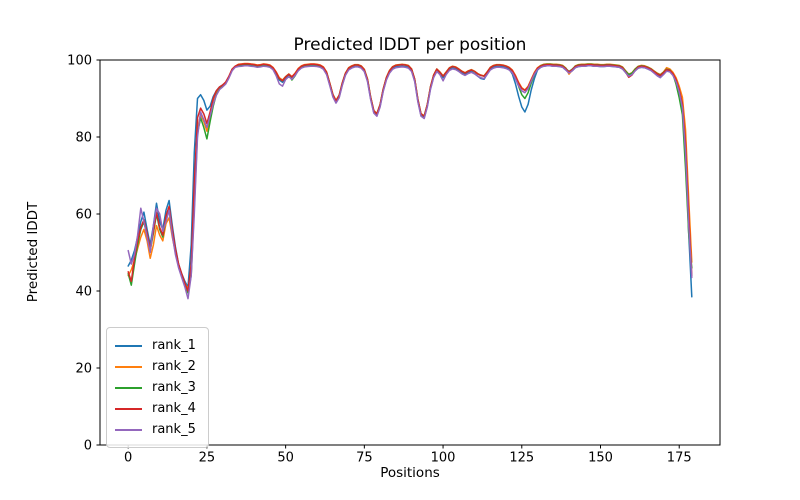  I want to click on legend-item-rank_1: rank_1, so click(155, 345).